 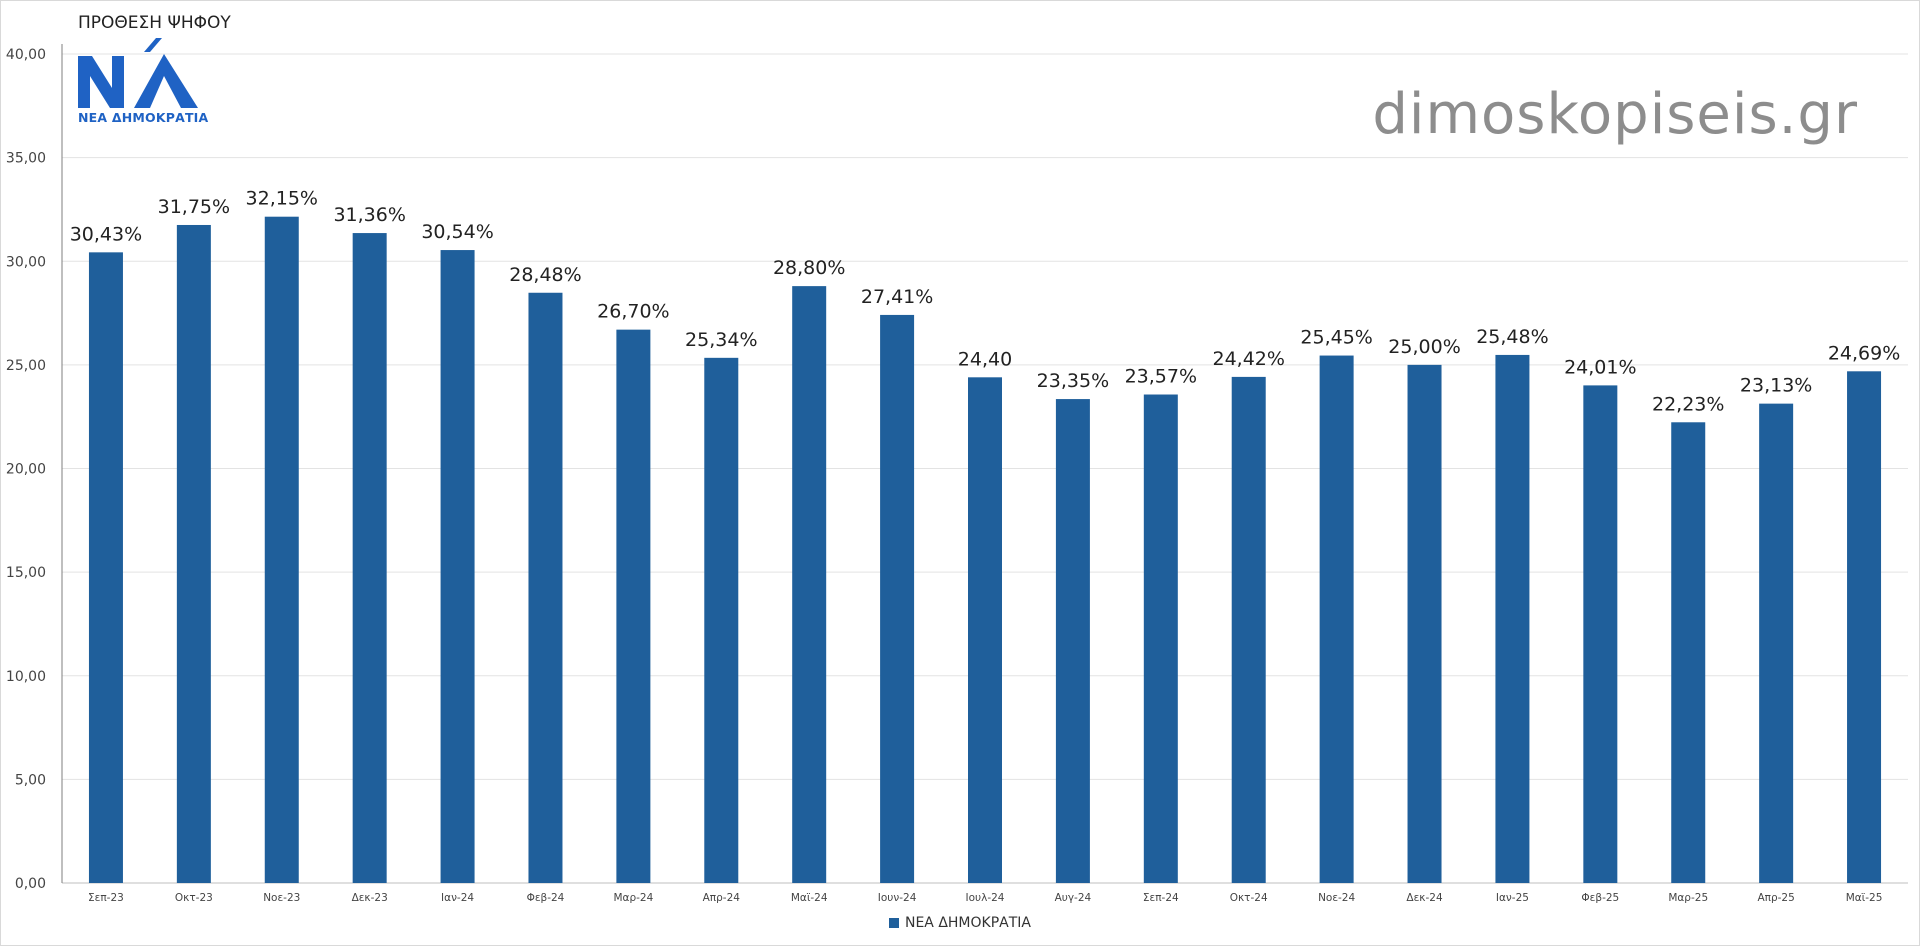 I want to click on data-label: 30,54%, so click(x=457, y=232).